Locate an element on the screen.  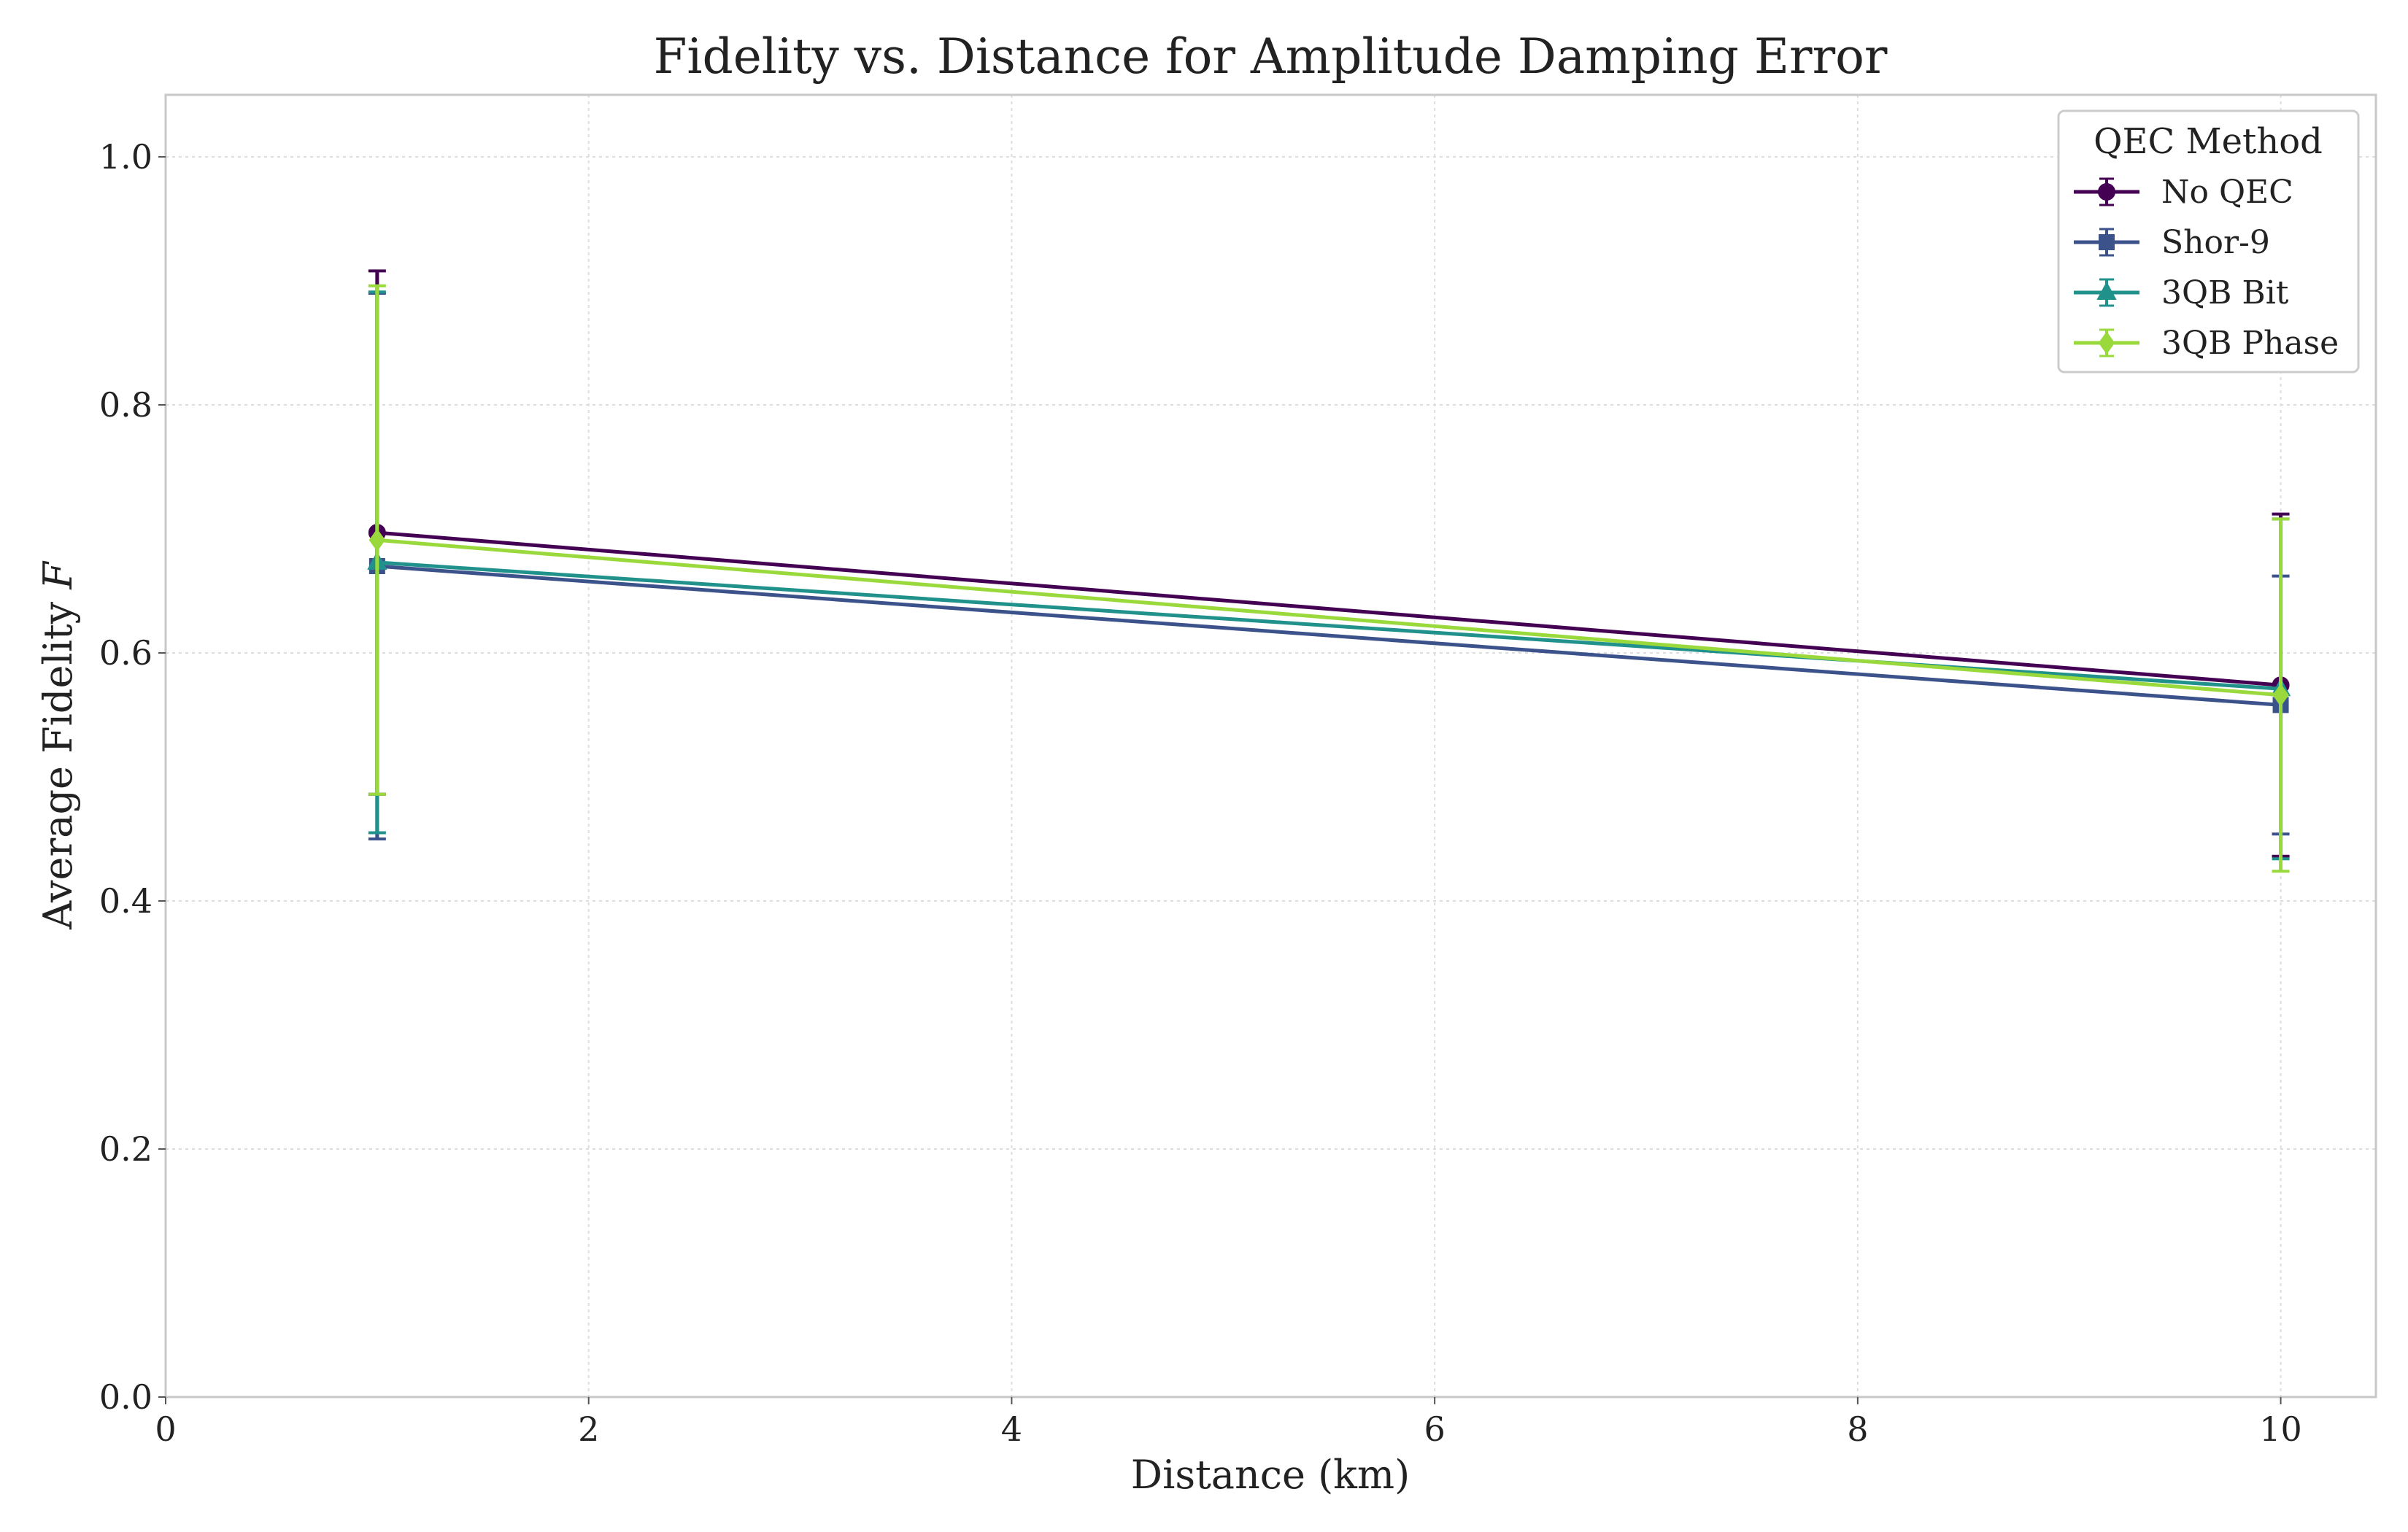
y-tick-label: 0.0 is located at coordinates (126, 1397).